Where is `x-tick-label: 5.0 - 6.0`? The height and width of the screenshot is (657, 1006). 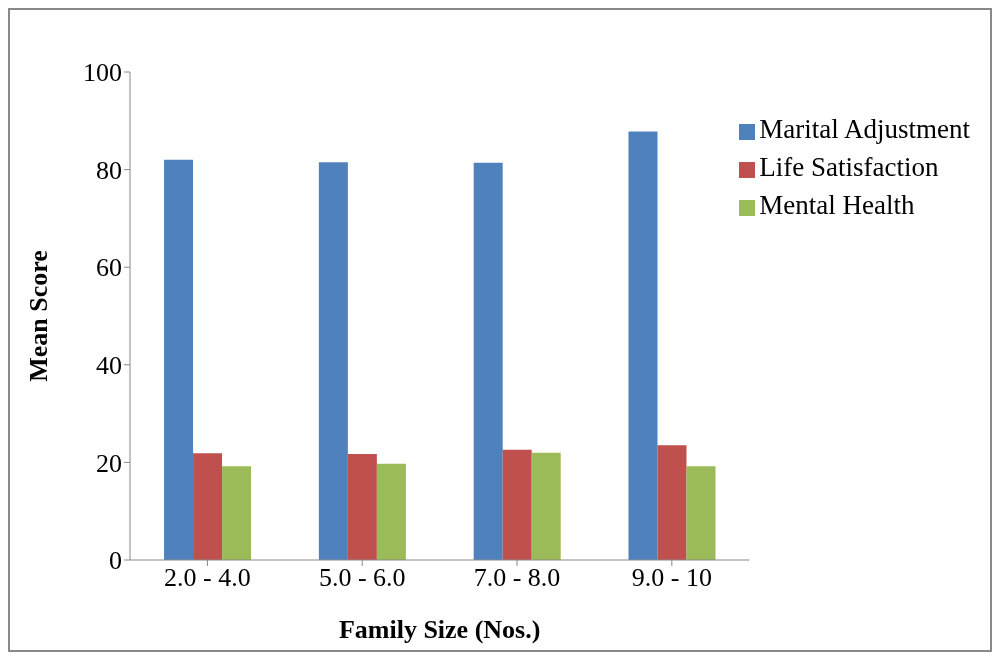
x-tick-label: 5.0 - 6.0 is located at coordinates (362, 578).